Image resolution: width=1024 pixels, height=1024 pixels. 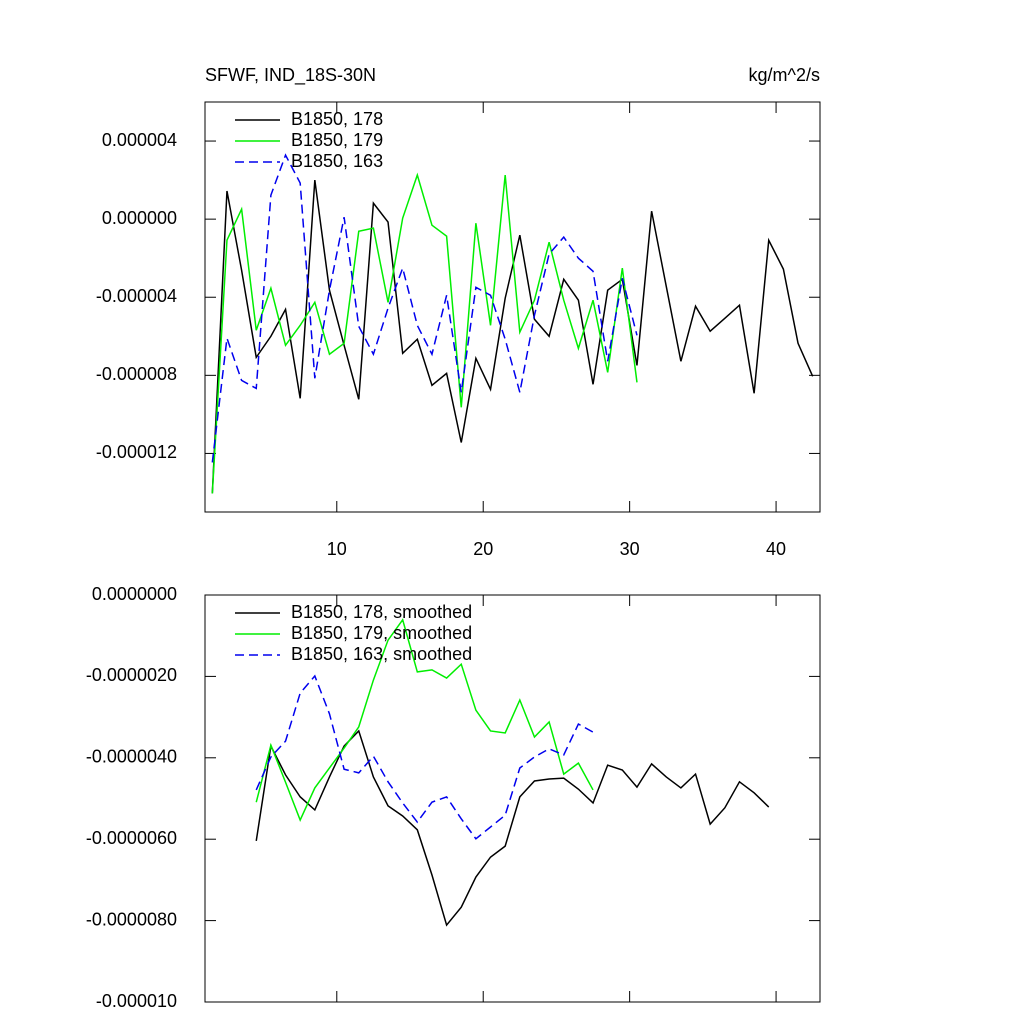 I want to click on x-tick-label: 30, so click(x=630, y=549).